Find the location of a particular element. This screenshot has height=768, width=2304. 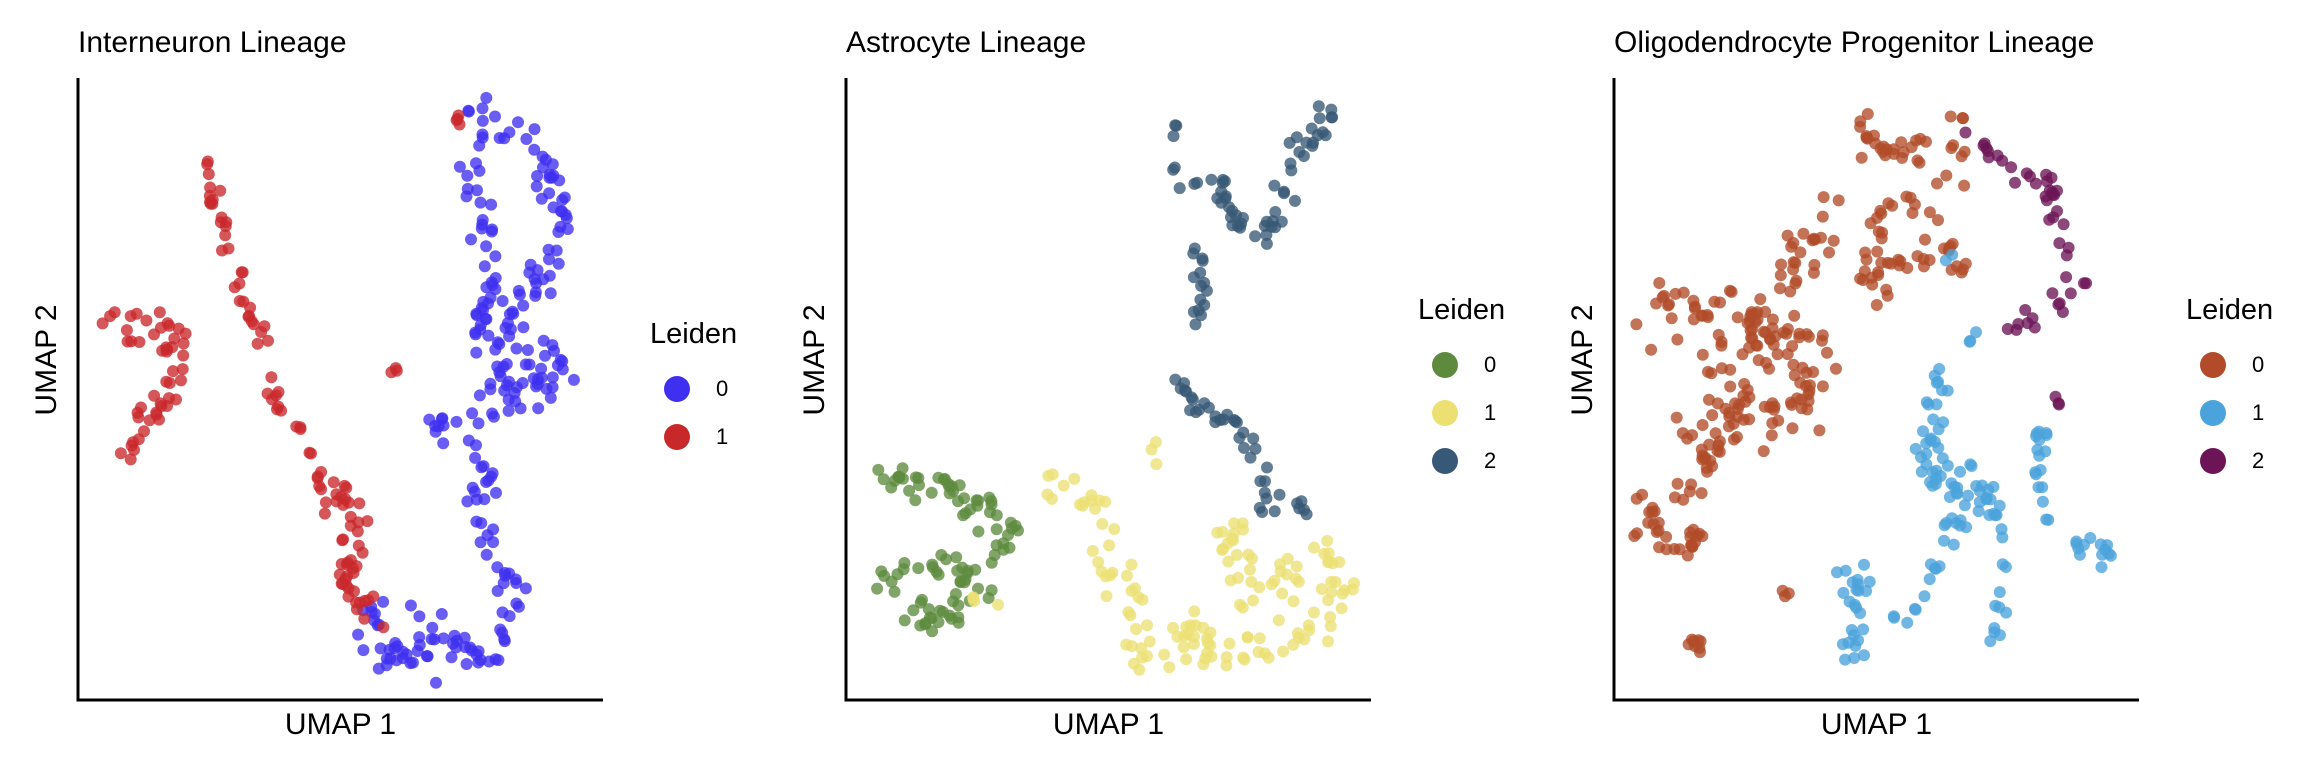

chart-title: Interneuron Lineage is located at coordinates (212, 42).